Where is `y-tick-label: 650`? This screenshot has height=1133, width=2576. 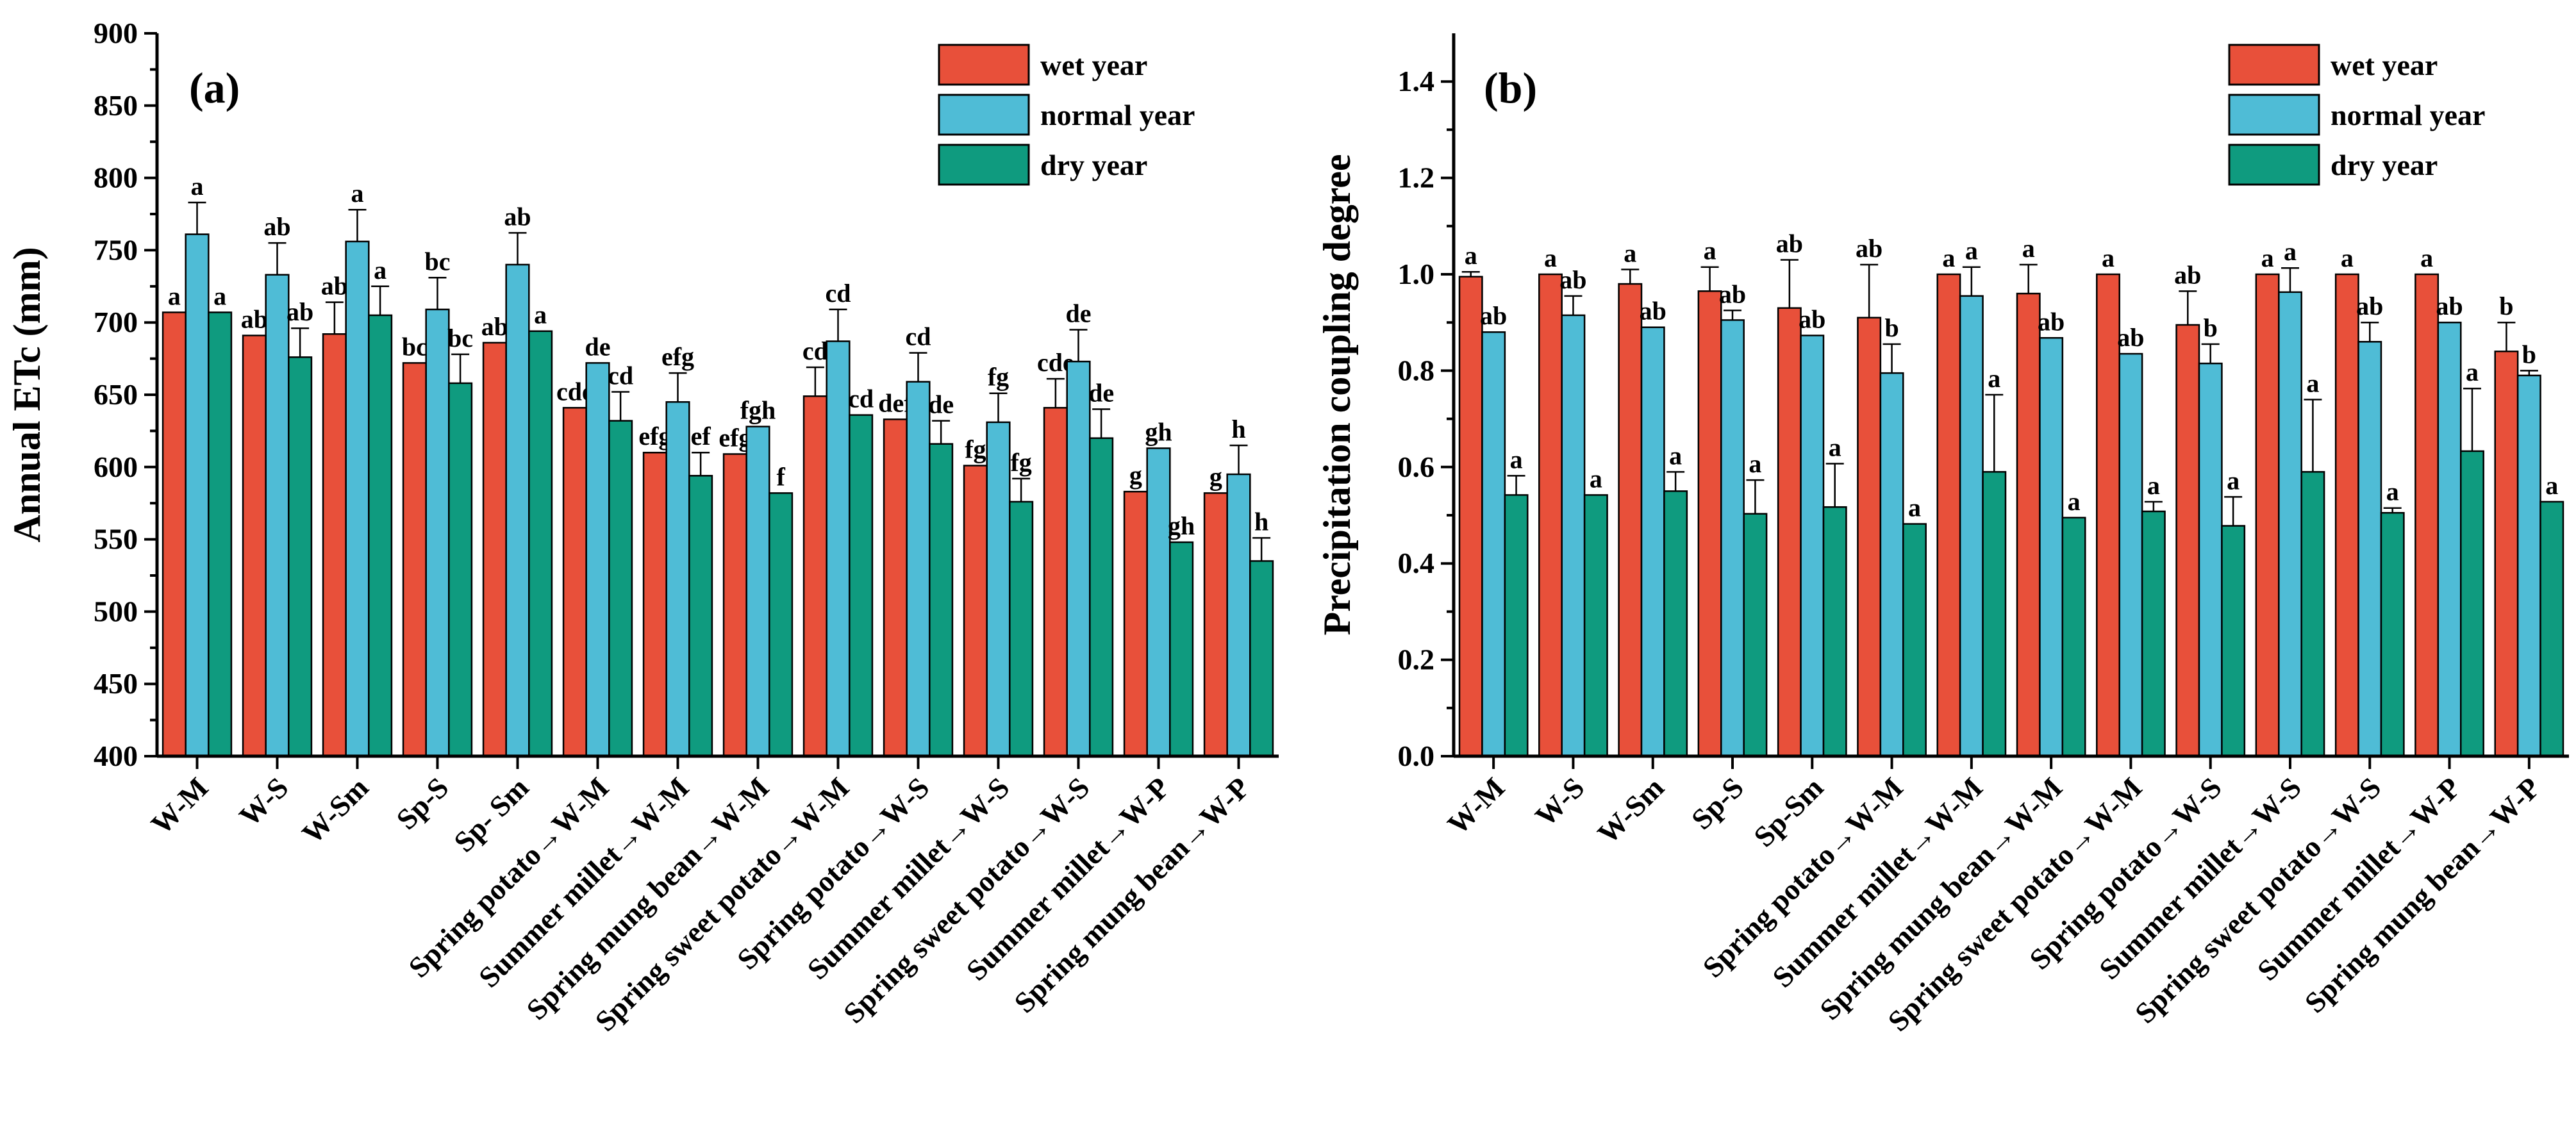
y-tick-label: 650 is located at coordinates (116, 394).